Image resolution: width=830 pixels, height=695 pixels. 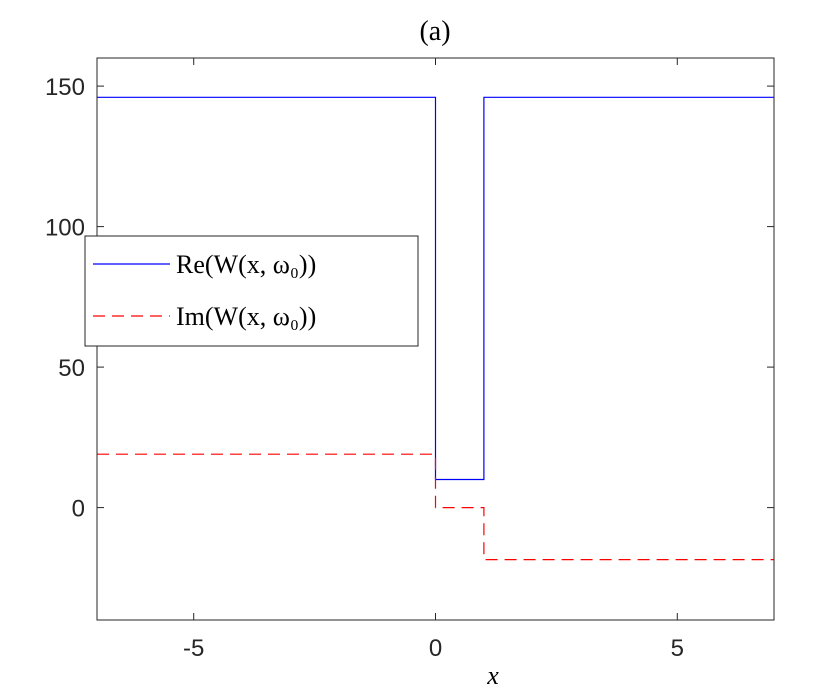 What do you see at coordinates (71, 368) in the screenshot?
I see `y-tick-label: 50` at bounding box center [71, 368].